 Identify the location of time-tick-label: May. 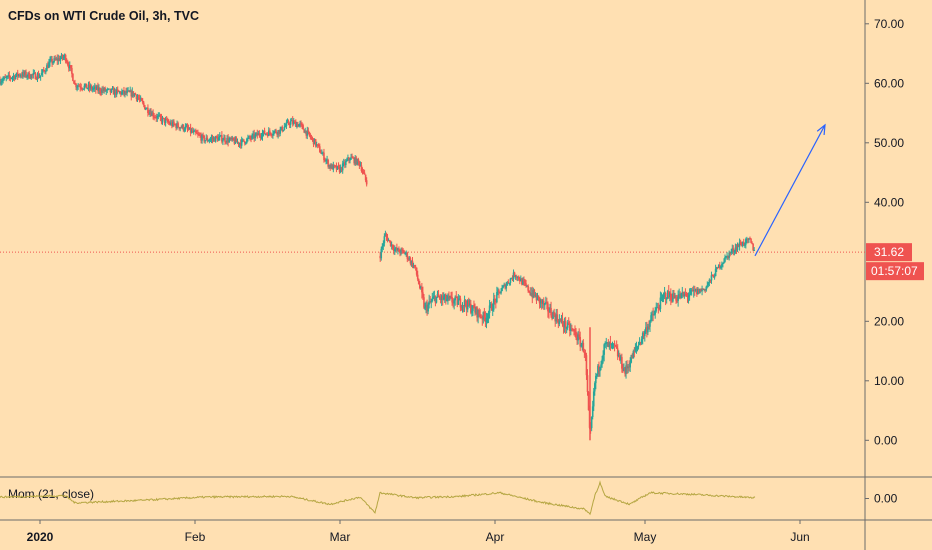
(645, 537).